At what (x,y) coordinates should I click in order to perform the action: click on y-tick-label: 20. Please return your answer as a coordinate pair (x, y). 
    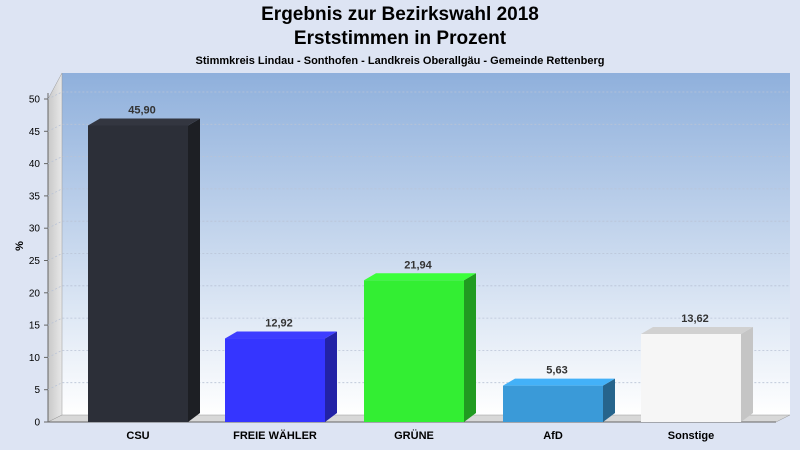
    Looking at the image, I should click on (35, 293).